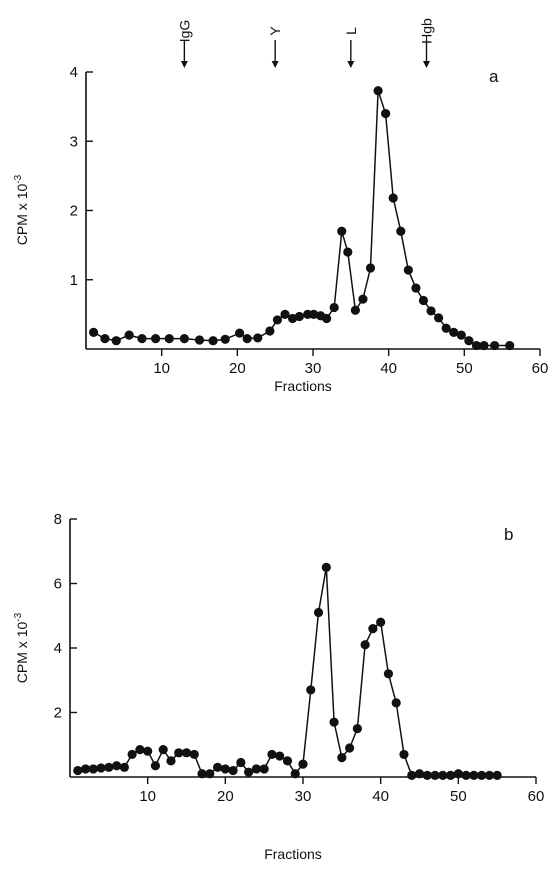 This screenshot has width=558, height=878. Describe the element at coordinates (74, 211) in the screenshot. I see `y-tick-label: 2` at that location.